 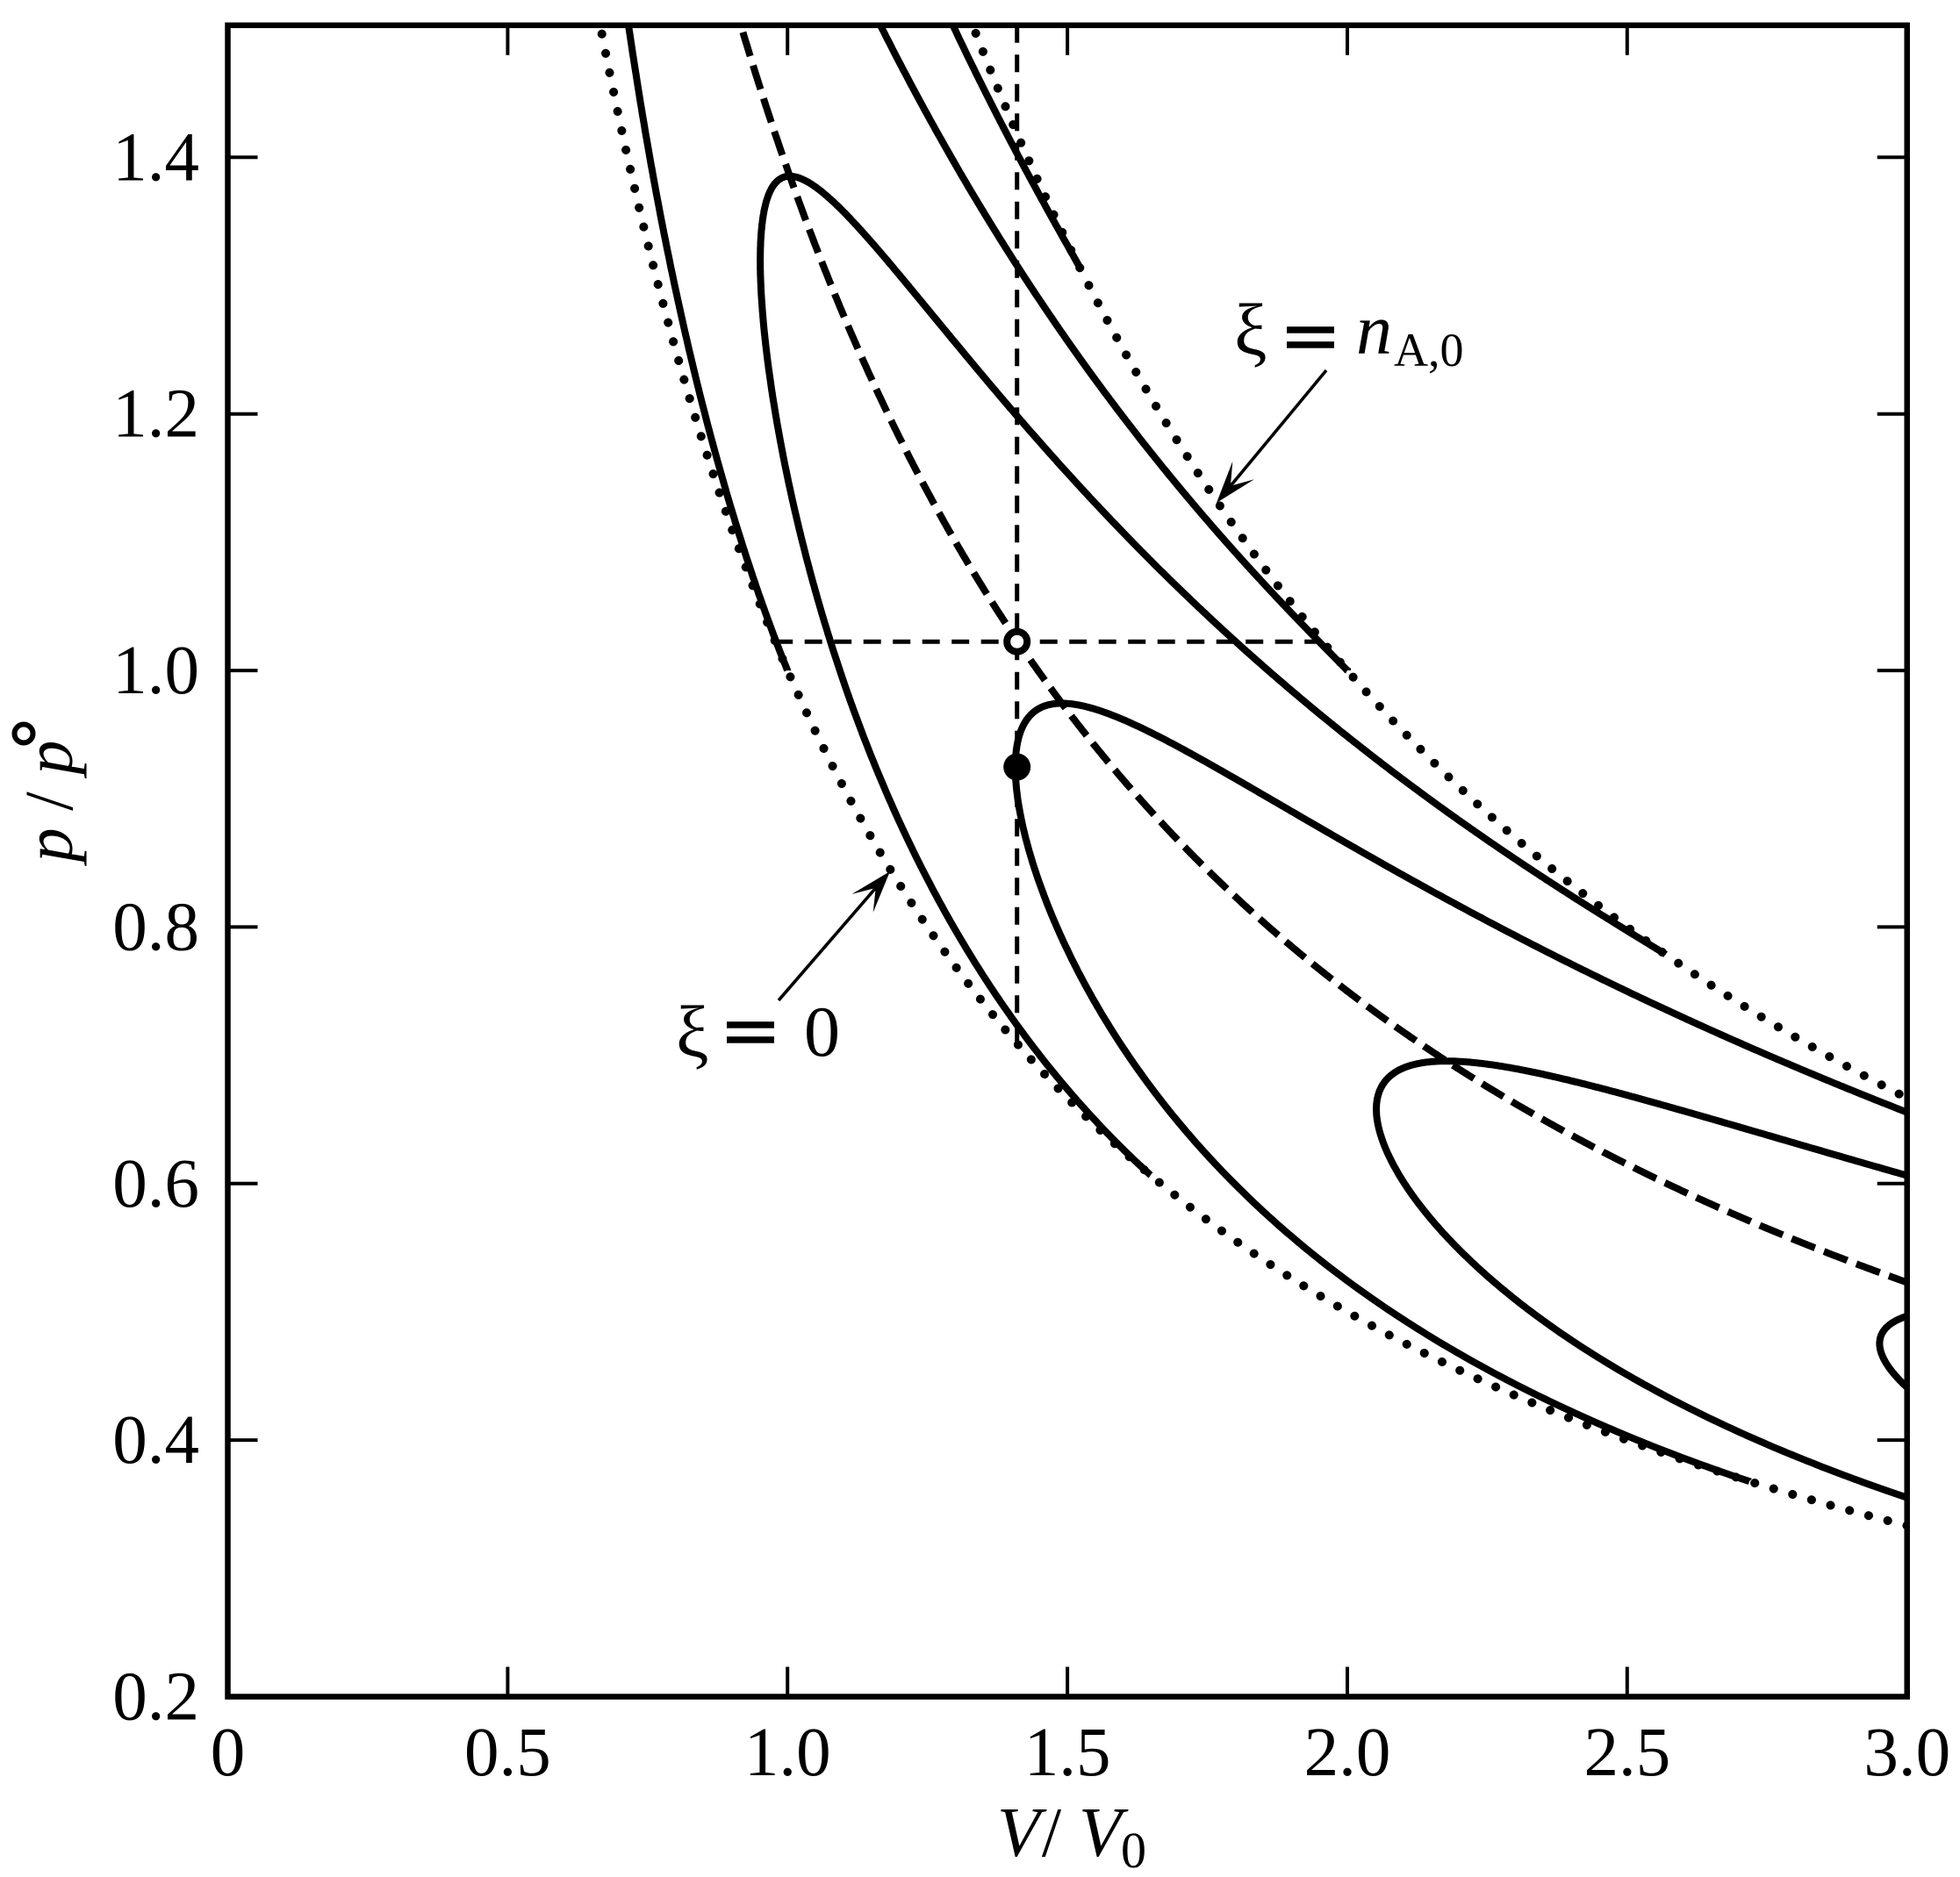 What do you see at coordinates (1347, 1753) in the screenshot?
I see `svg-text: 2.0` at bounding box center [1347, 1753].